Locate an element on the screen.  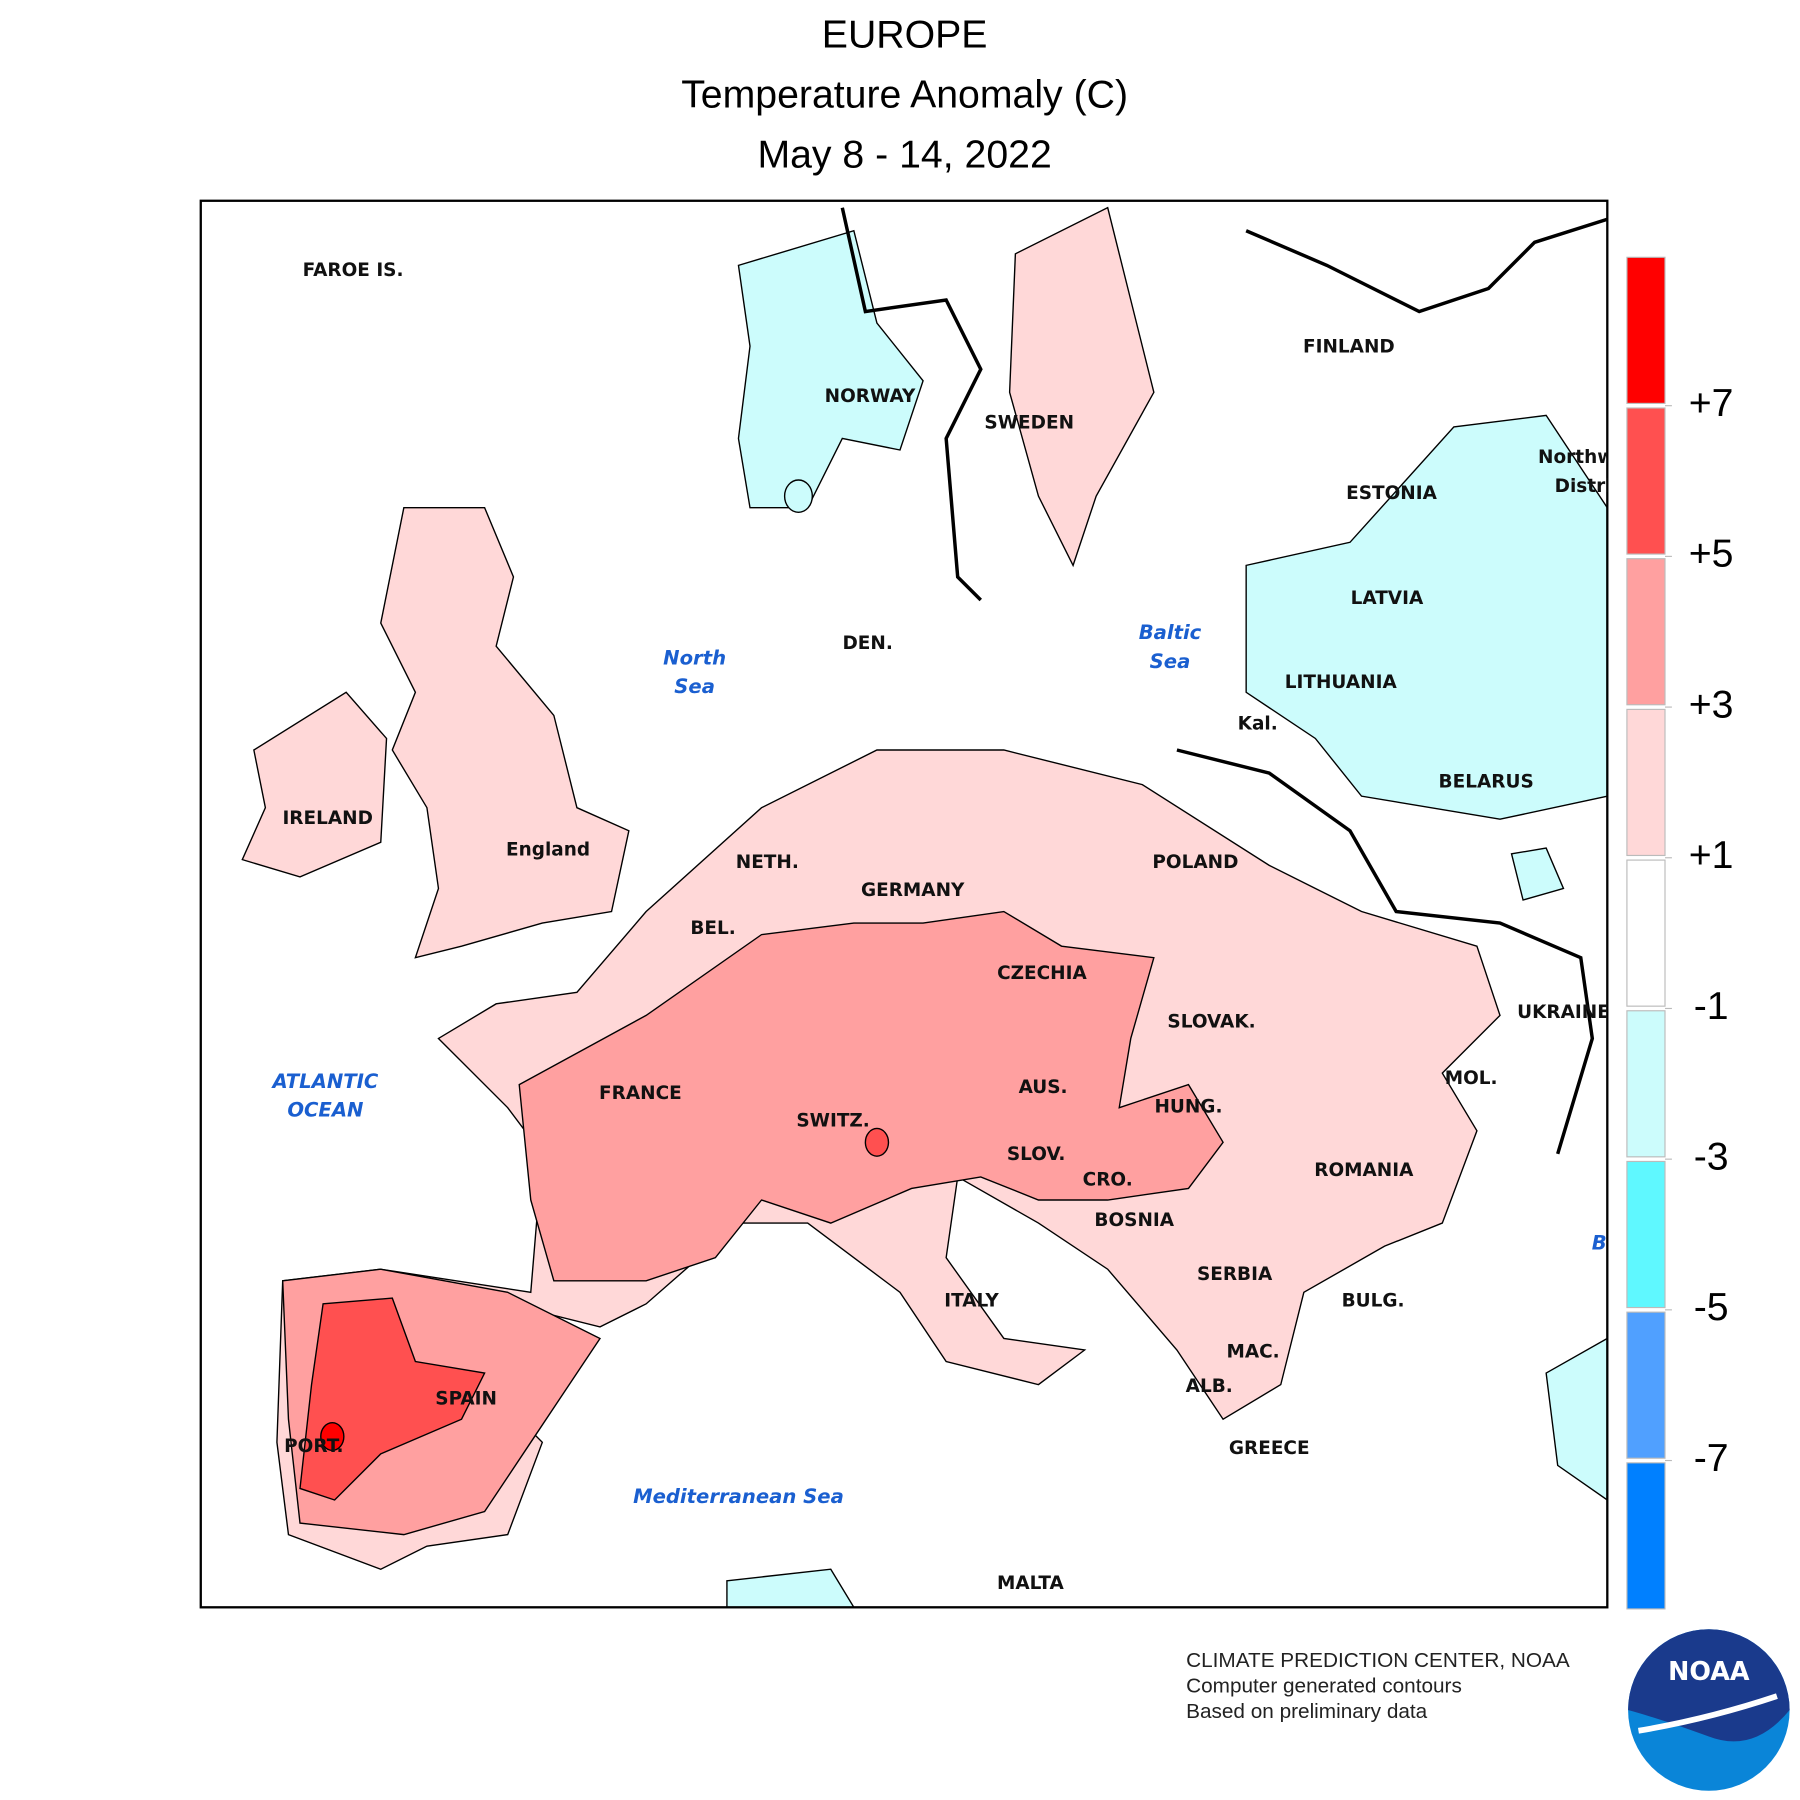
sea-label: B is located at coordinates (1599, 1242).